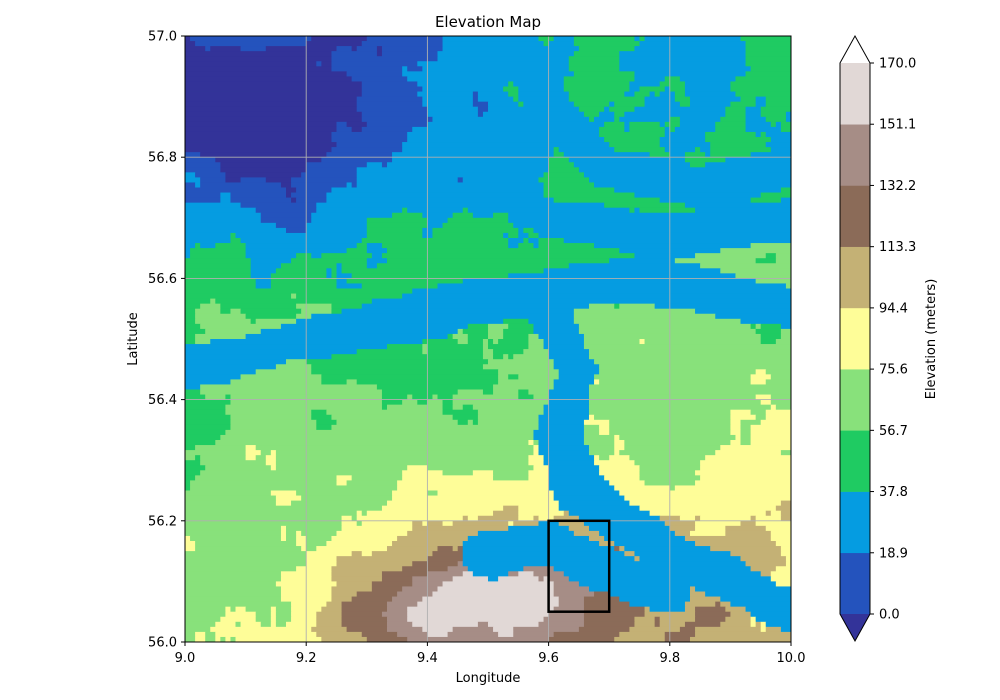  I want to click on colorbar-under-extension, so click(855, 627).